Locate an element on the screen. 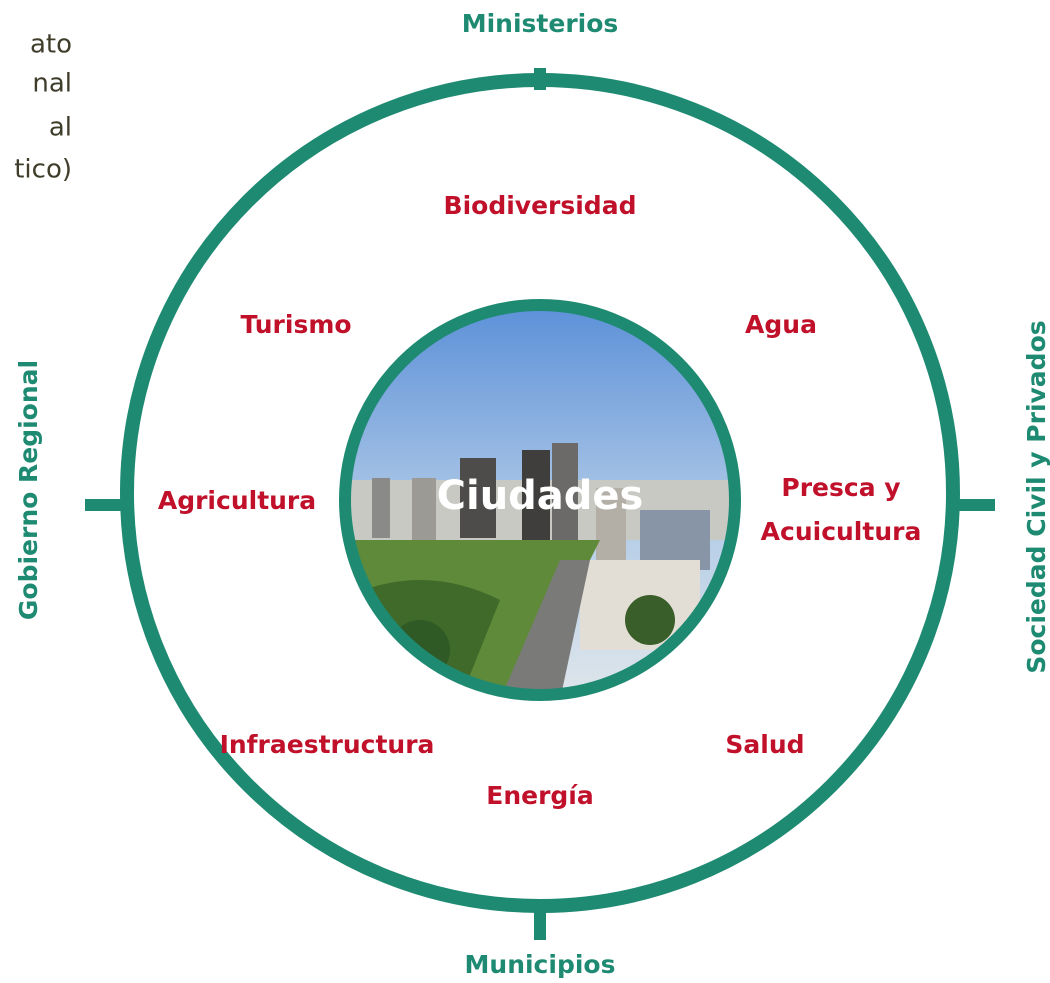 This screenshot has height=983, width=1050. note-line: ato is located at coordinates (51, 45).